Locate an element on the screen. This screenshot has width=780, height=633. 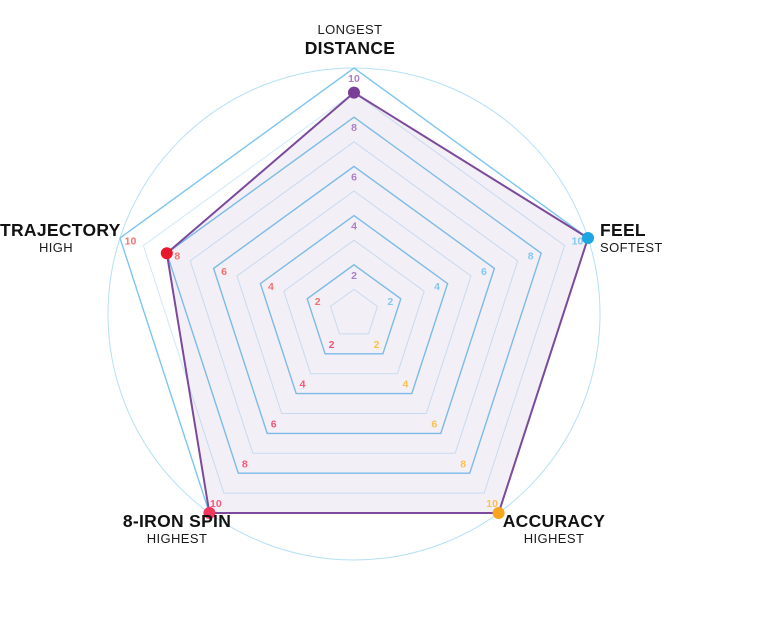
data-point-feel is located at coordinates (588, 238).